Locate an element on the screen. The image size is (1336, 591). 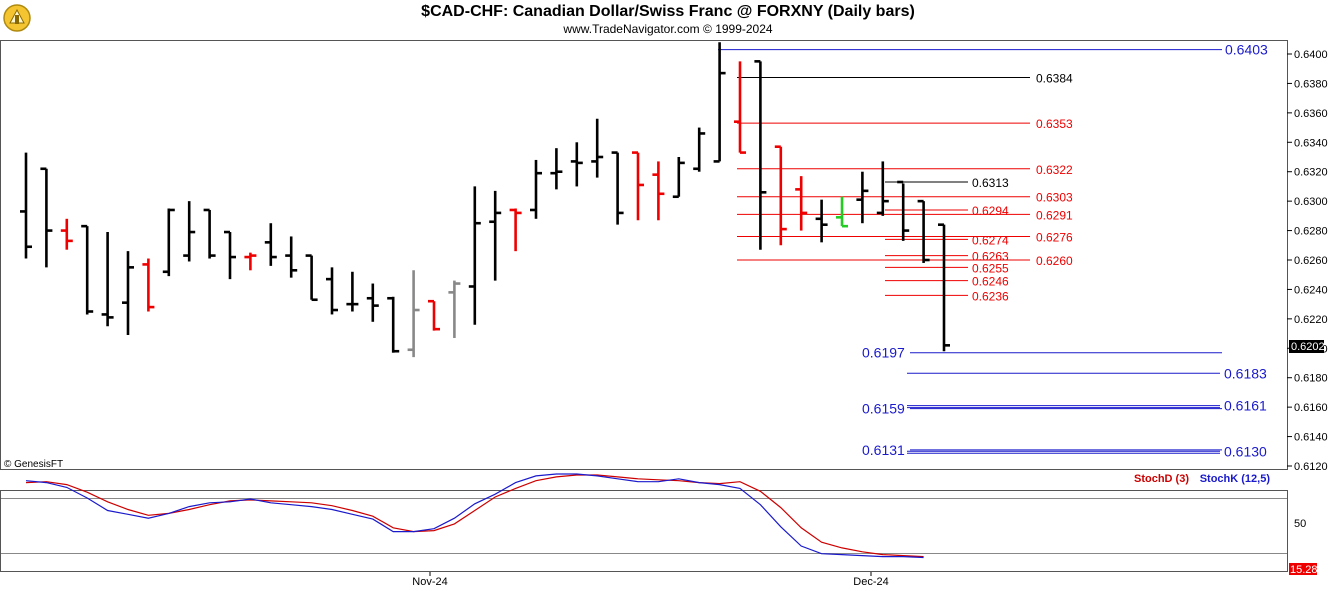
level-label: 0.6260 is located at coordinates (1054, 261).